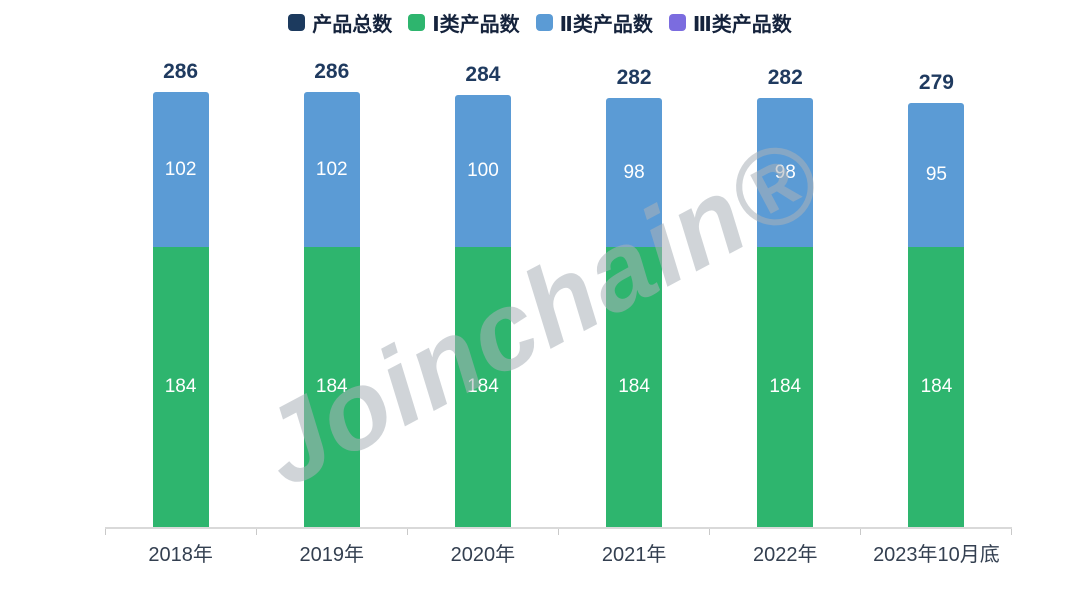 The height and width of the screenshot is (600, 1080). What do you see at coordinates (483, 75) in the screenshot?
I see `bar-total-label: 284` at bounding box center [483, 75].